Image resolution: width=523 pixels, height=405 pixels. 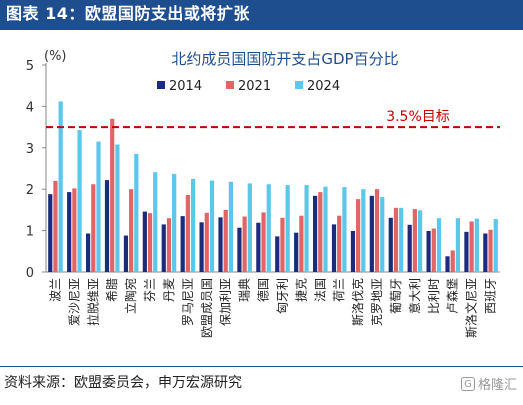 What do you see at coordinates (226, 302) in the screenshot?
I see `x-tick-label: 保加利亚` at bounding box center [226, 302].